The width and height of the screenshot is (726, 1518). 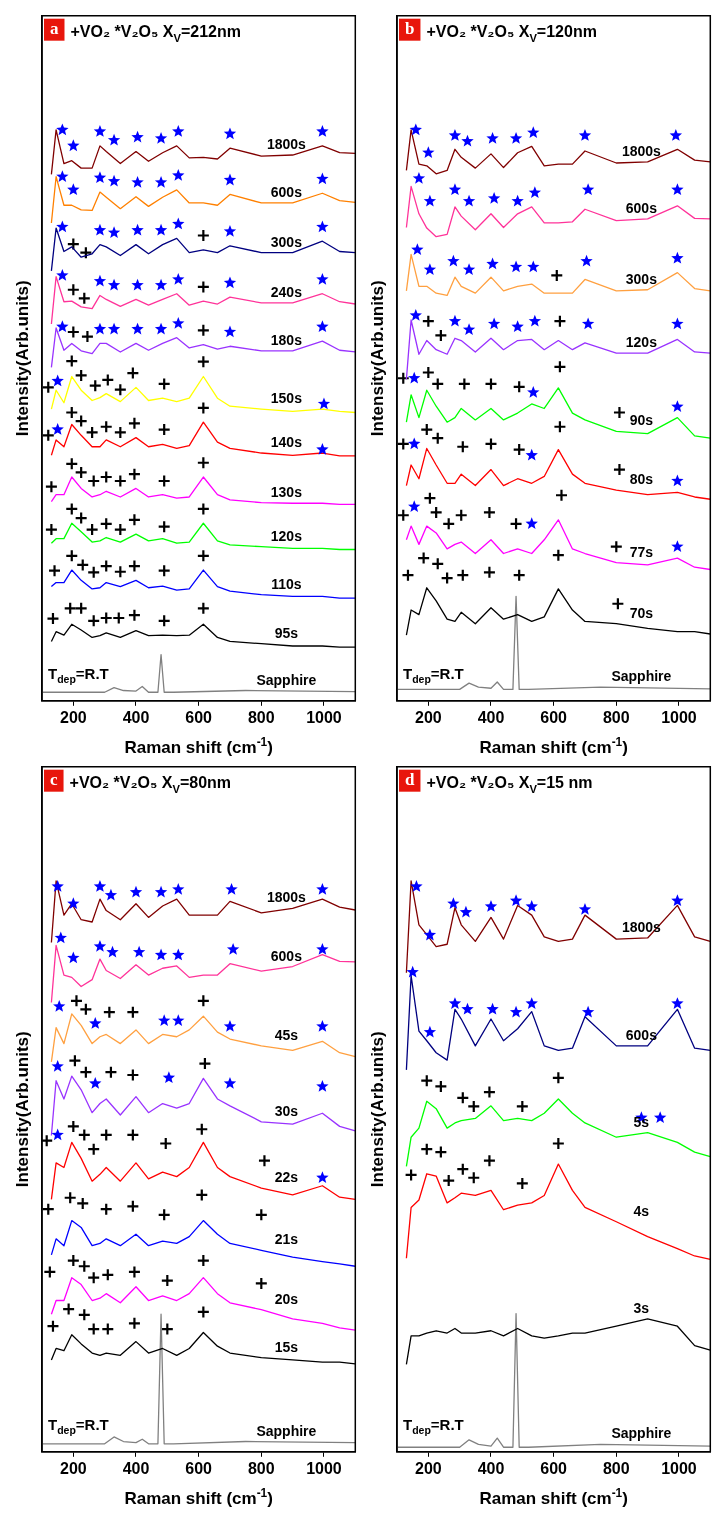 I want to click on text: a, so click(x=54, y=29).